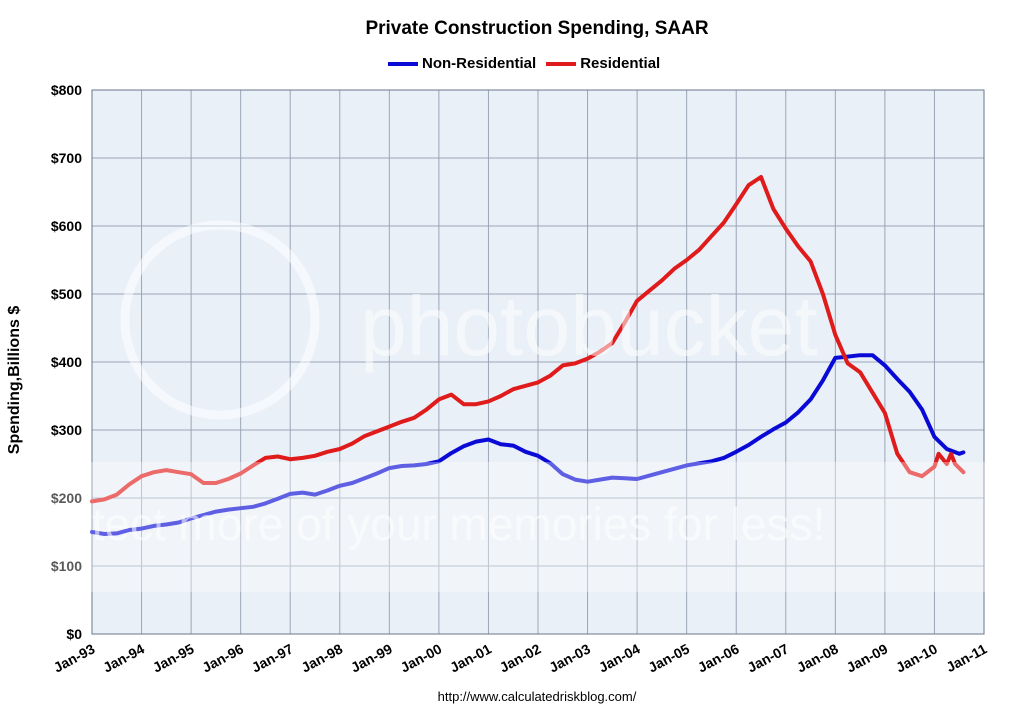 The image size is (1024, 712). What do you see at coordinates (561, 63) in the screenshot?
I see `legend-swatch-residential` at bounding box center [561, 63].